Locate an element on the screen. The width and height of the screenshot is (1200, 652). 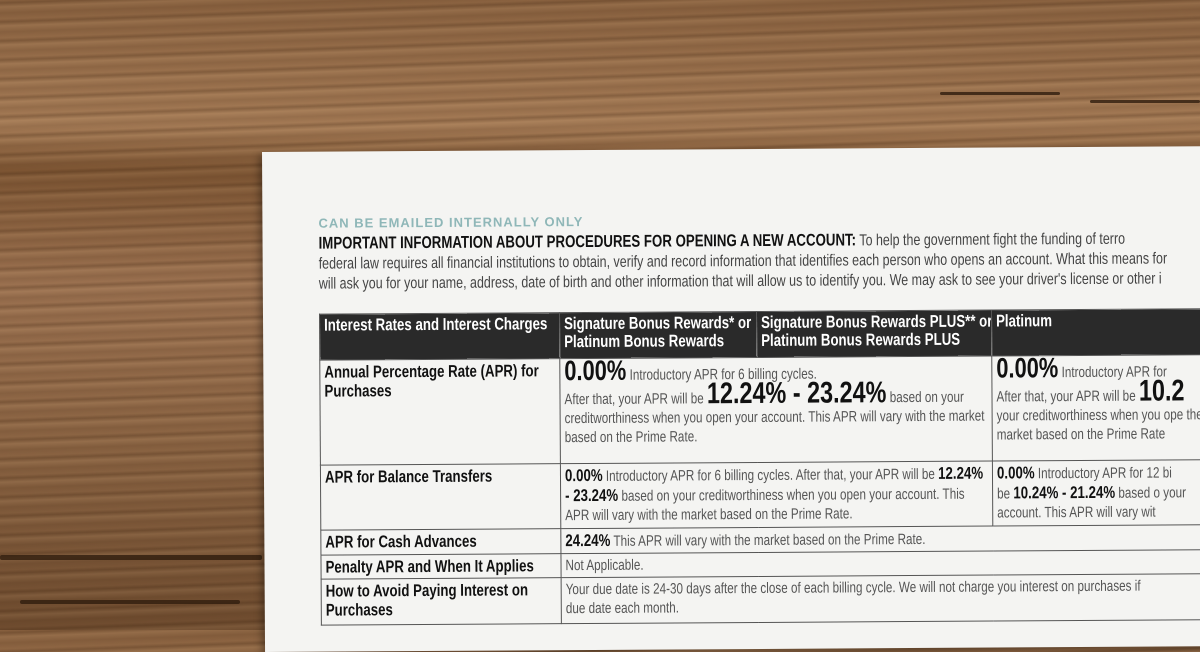
row-label: APR for Balance Transfers is located at coordinates (440, 497).